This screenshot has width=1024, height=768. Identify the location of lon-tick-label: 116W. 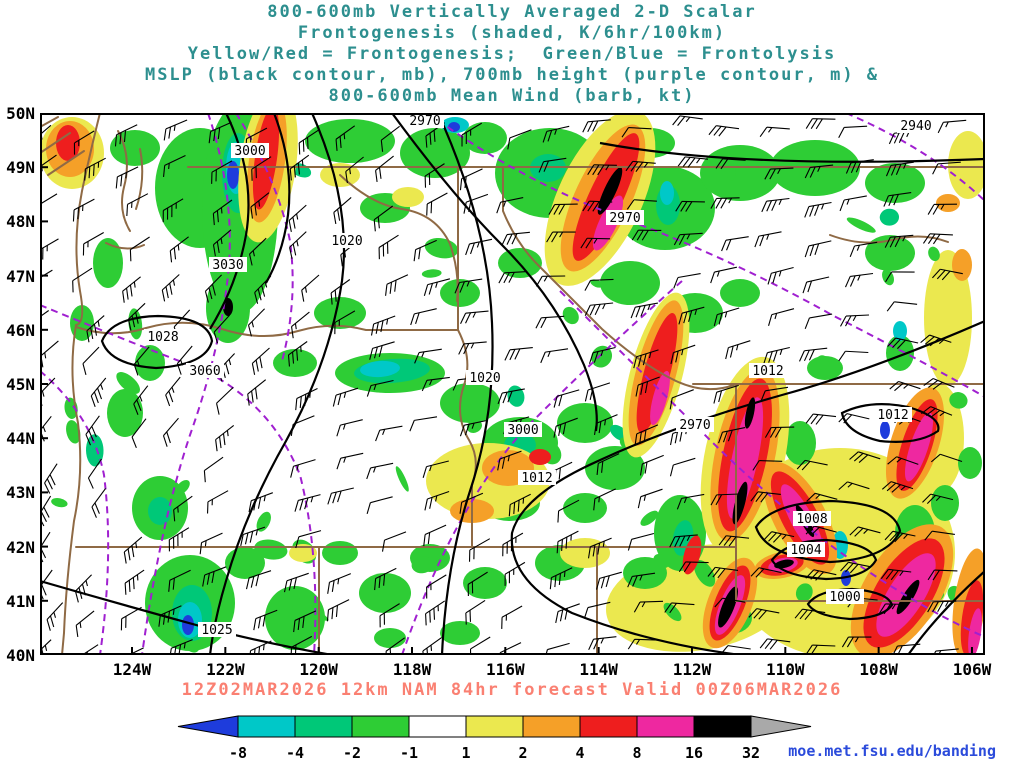
(505, 669).